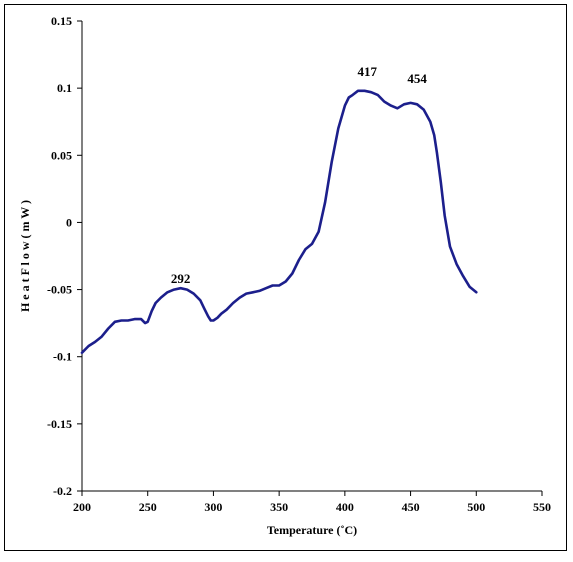  What do you see at coordinates (25, 256) in the screenshot?
I see `y-axis-title: H e a t F l o w ( m W )` at bounding box center [25, 256].